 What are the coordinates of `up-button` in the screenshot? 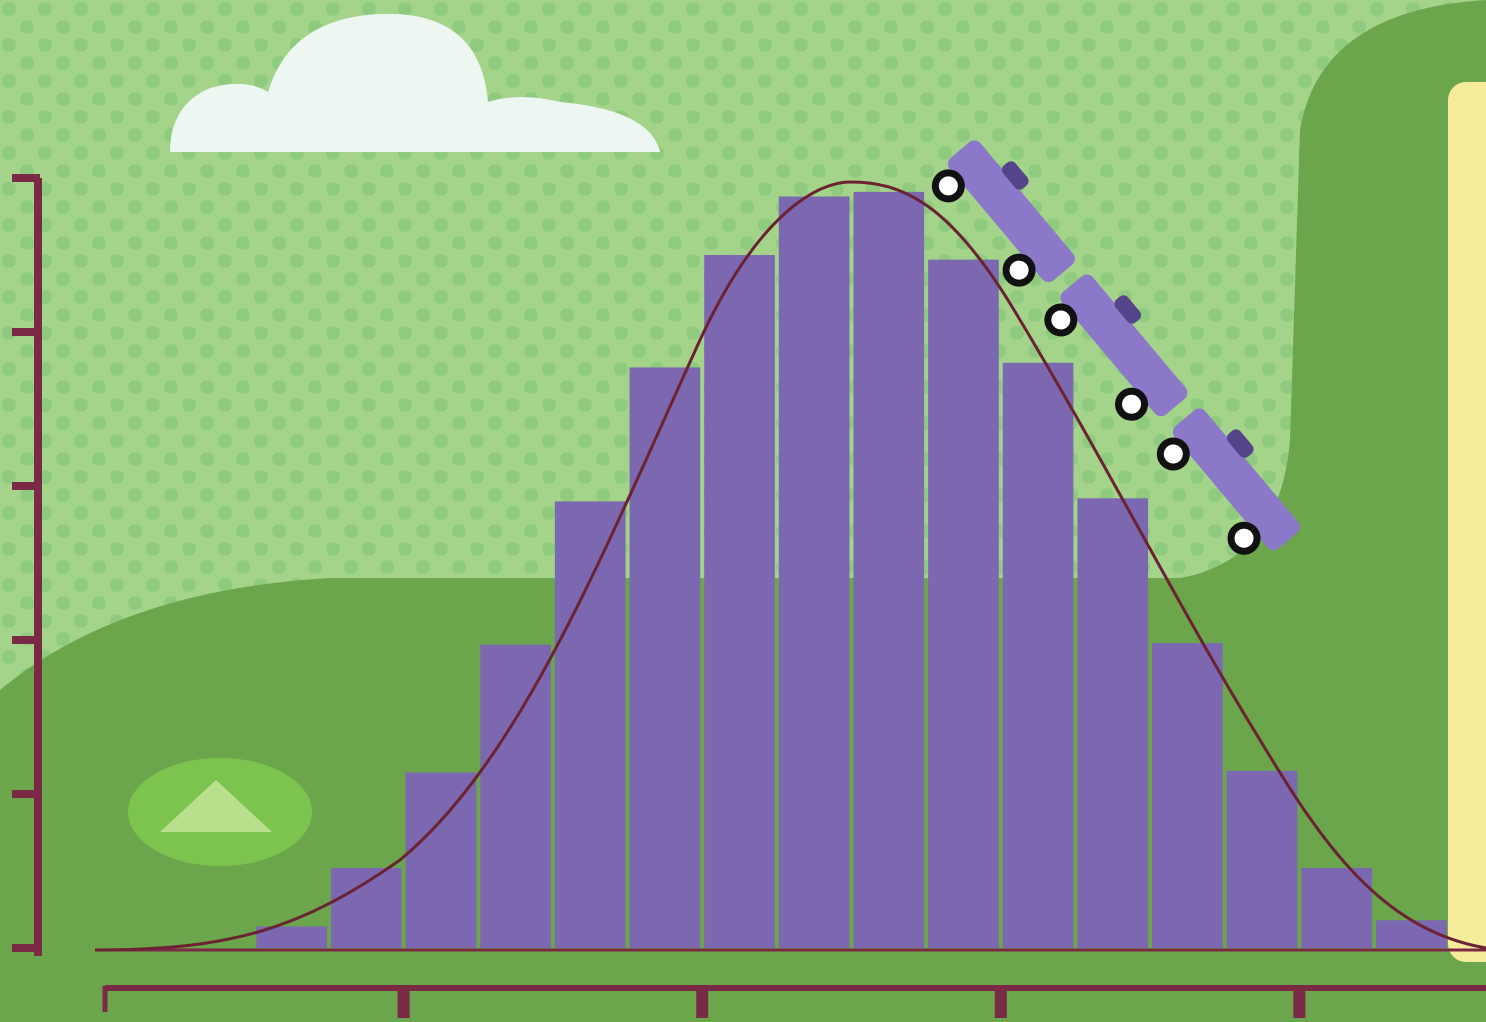 It's located at (220, 812).